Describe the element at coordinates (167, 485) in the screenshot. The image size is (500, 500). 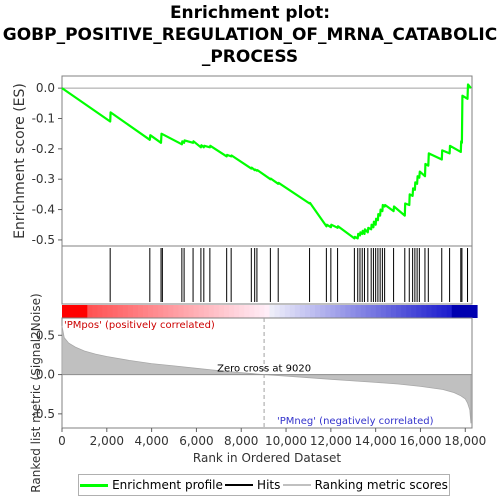
I see `legend-label-enrichment-profile: Enrichment profile` at that location.